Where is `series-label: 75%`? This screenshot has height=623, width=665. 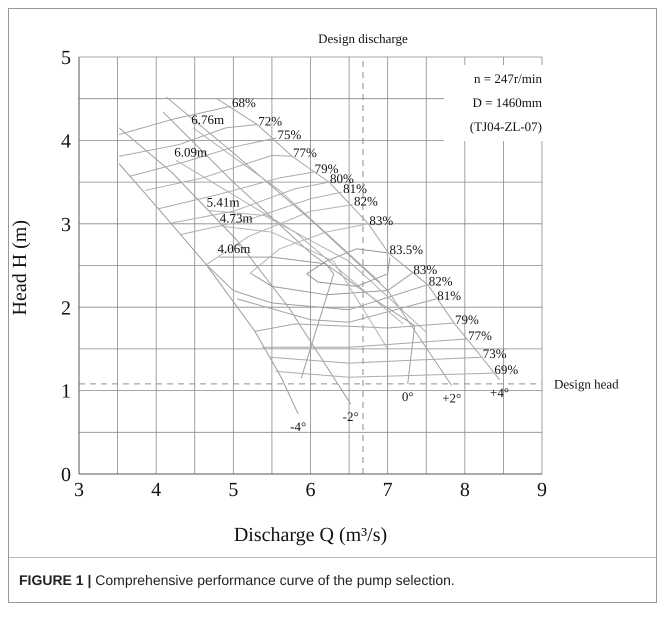
series-label: 75% is located at coordinates (290, 134).